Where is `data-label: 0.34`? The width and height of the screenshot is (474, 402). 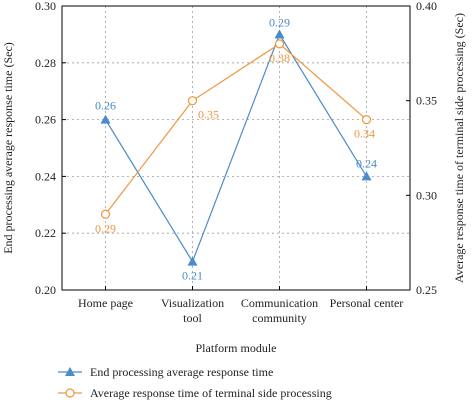
data-label: 0.34 is located at coordinates (364, 134).